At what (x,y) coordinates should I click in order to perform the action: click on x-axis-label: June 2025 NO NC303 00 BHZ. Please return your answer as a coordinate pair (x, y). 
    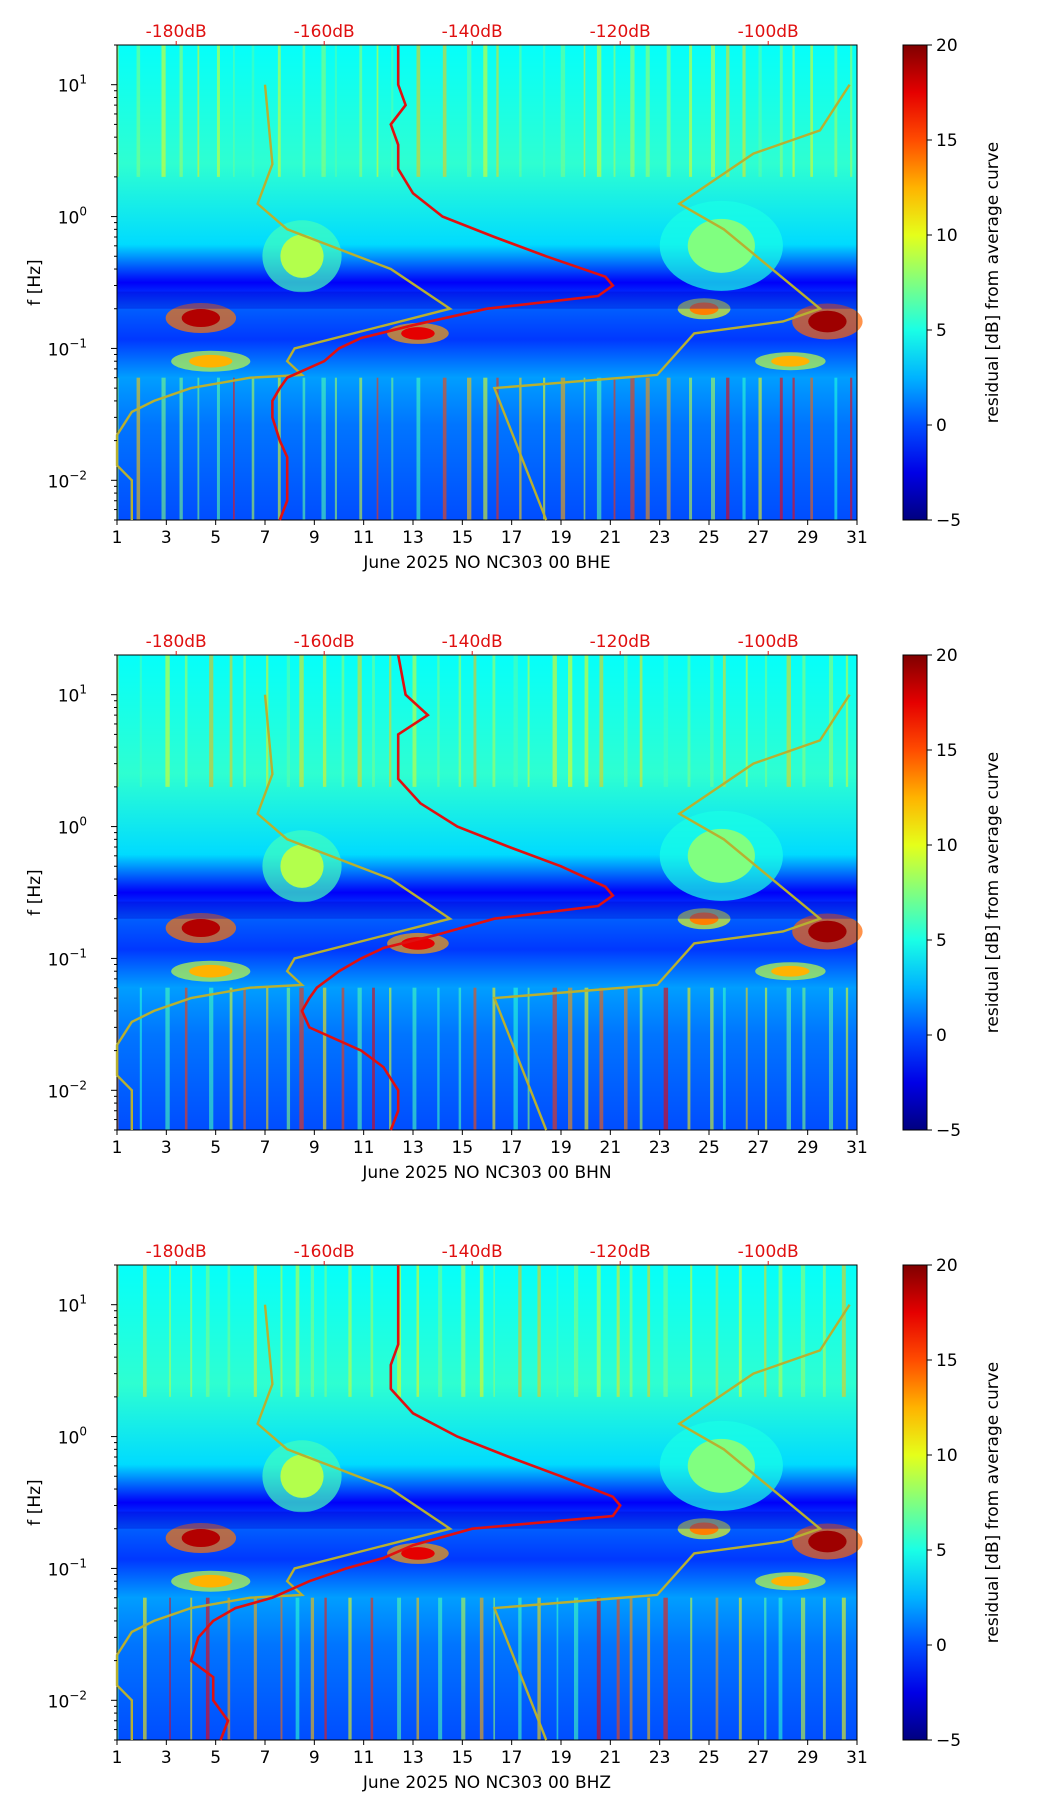
    Looking at the image, I should click on (486, 1783).